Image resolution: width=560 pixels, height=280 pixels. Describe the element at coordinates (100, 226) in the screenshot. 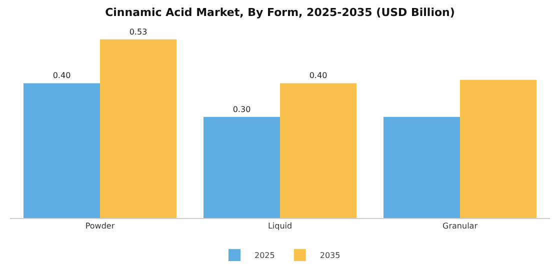

I see `x-tick-label: Powder` at that location.